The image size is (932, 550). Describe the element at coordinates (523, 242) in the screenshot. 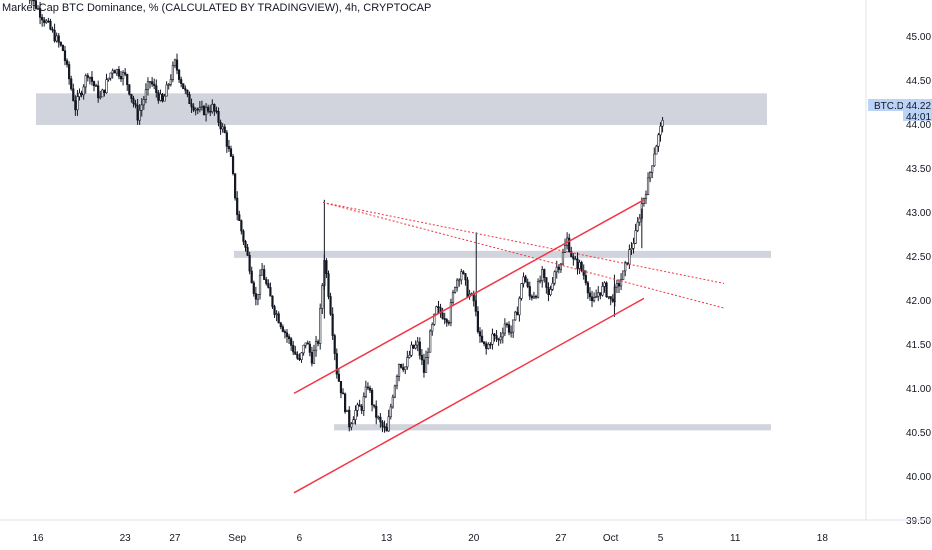

I see `dotted-trendline` at that location.